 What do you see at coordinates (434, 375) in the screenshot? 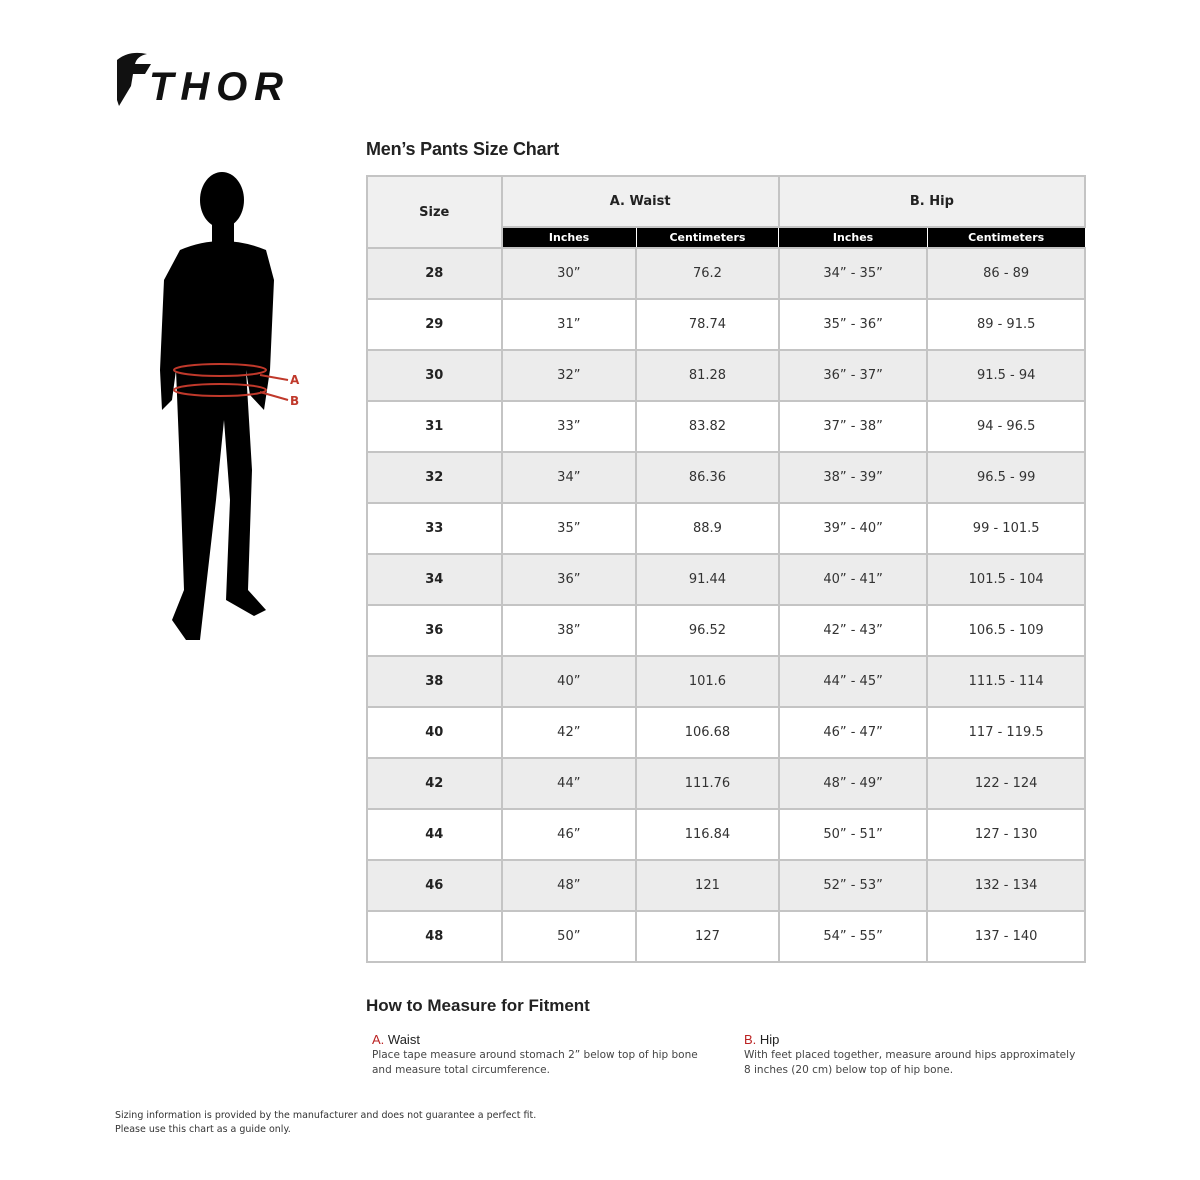
I see `size-cell: 30` at bounding box center [434, 375].